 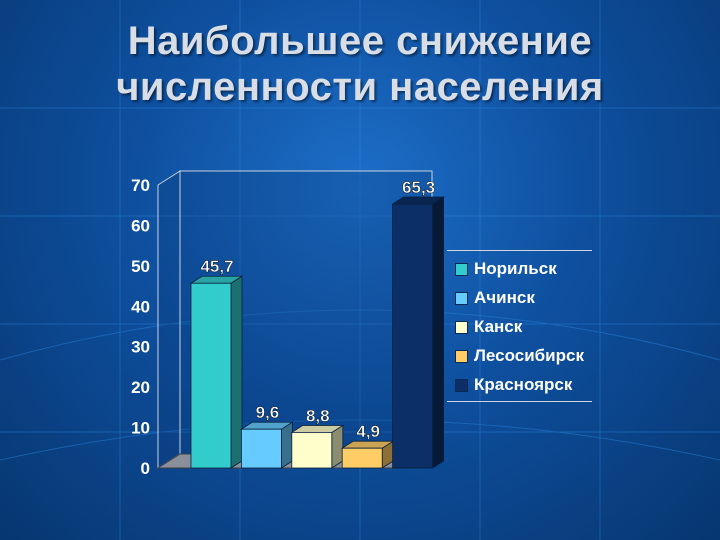 I want to click on y-tick-label: 40, so click(x=140, y=306).